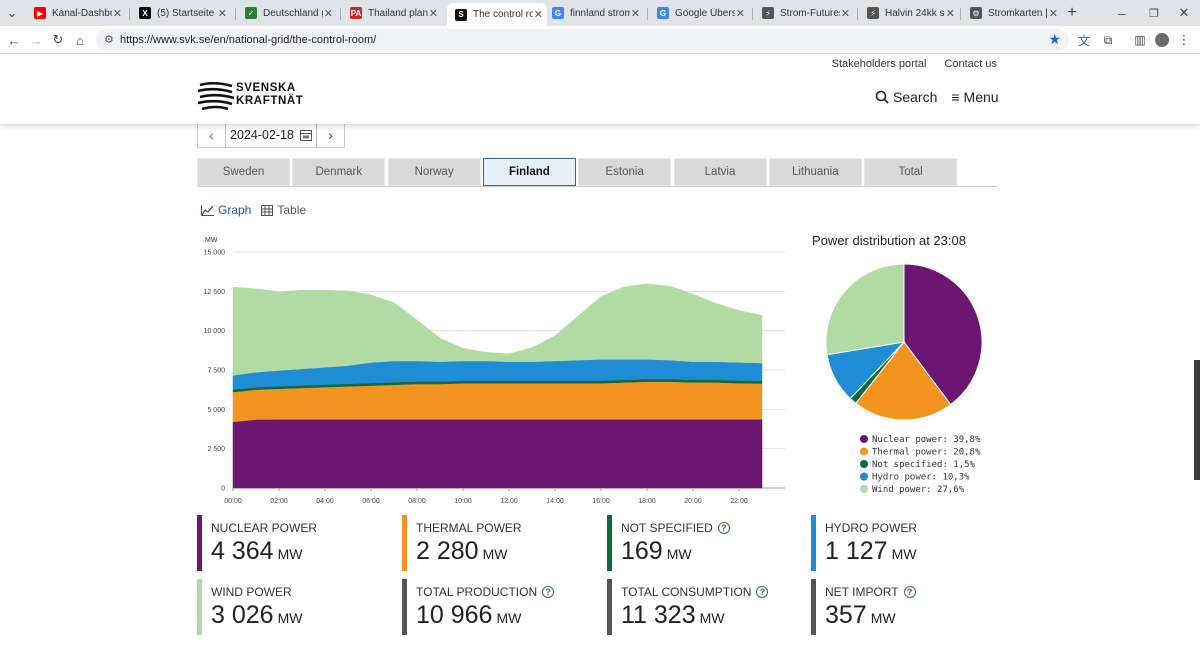  Describe the element at coordinates (434, 172) in the screenshot. I see `tab-norway: Norway` at that location.